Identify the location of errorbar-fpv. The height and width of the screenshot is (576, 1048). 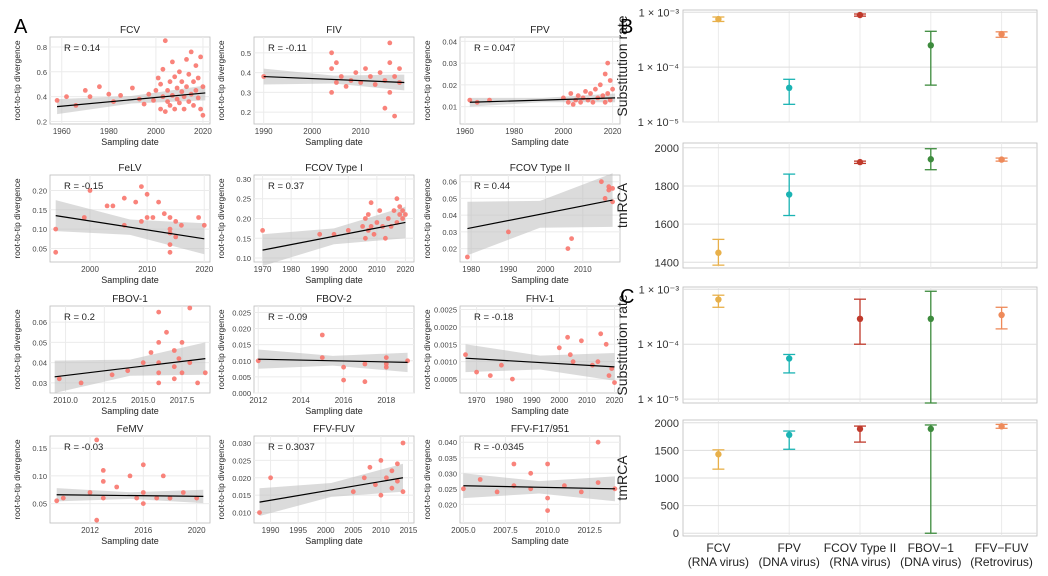
(789, 195).